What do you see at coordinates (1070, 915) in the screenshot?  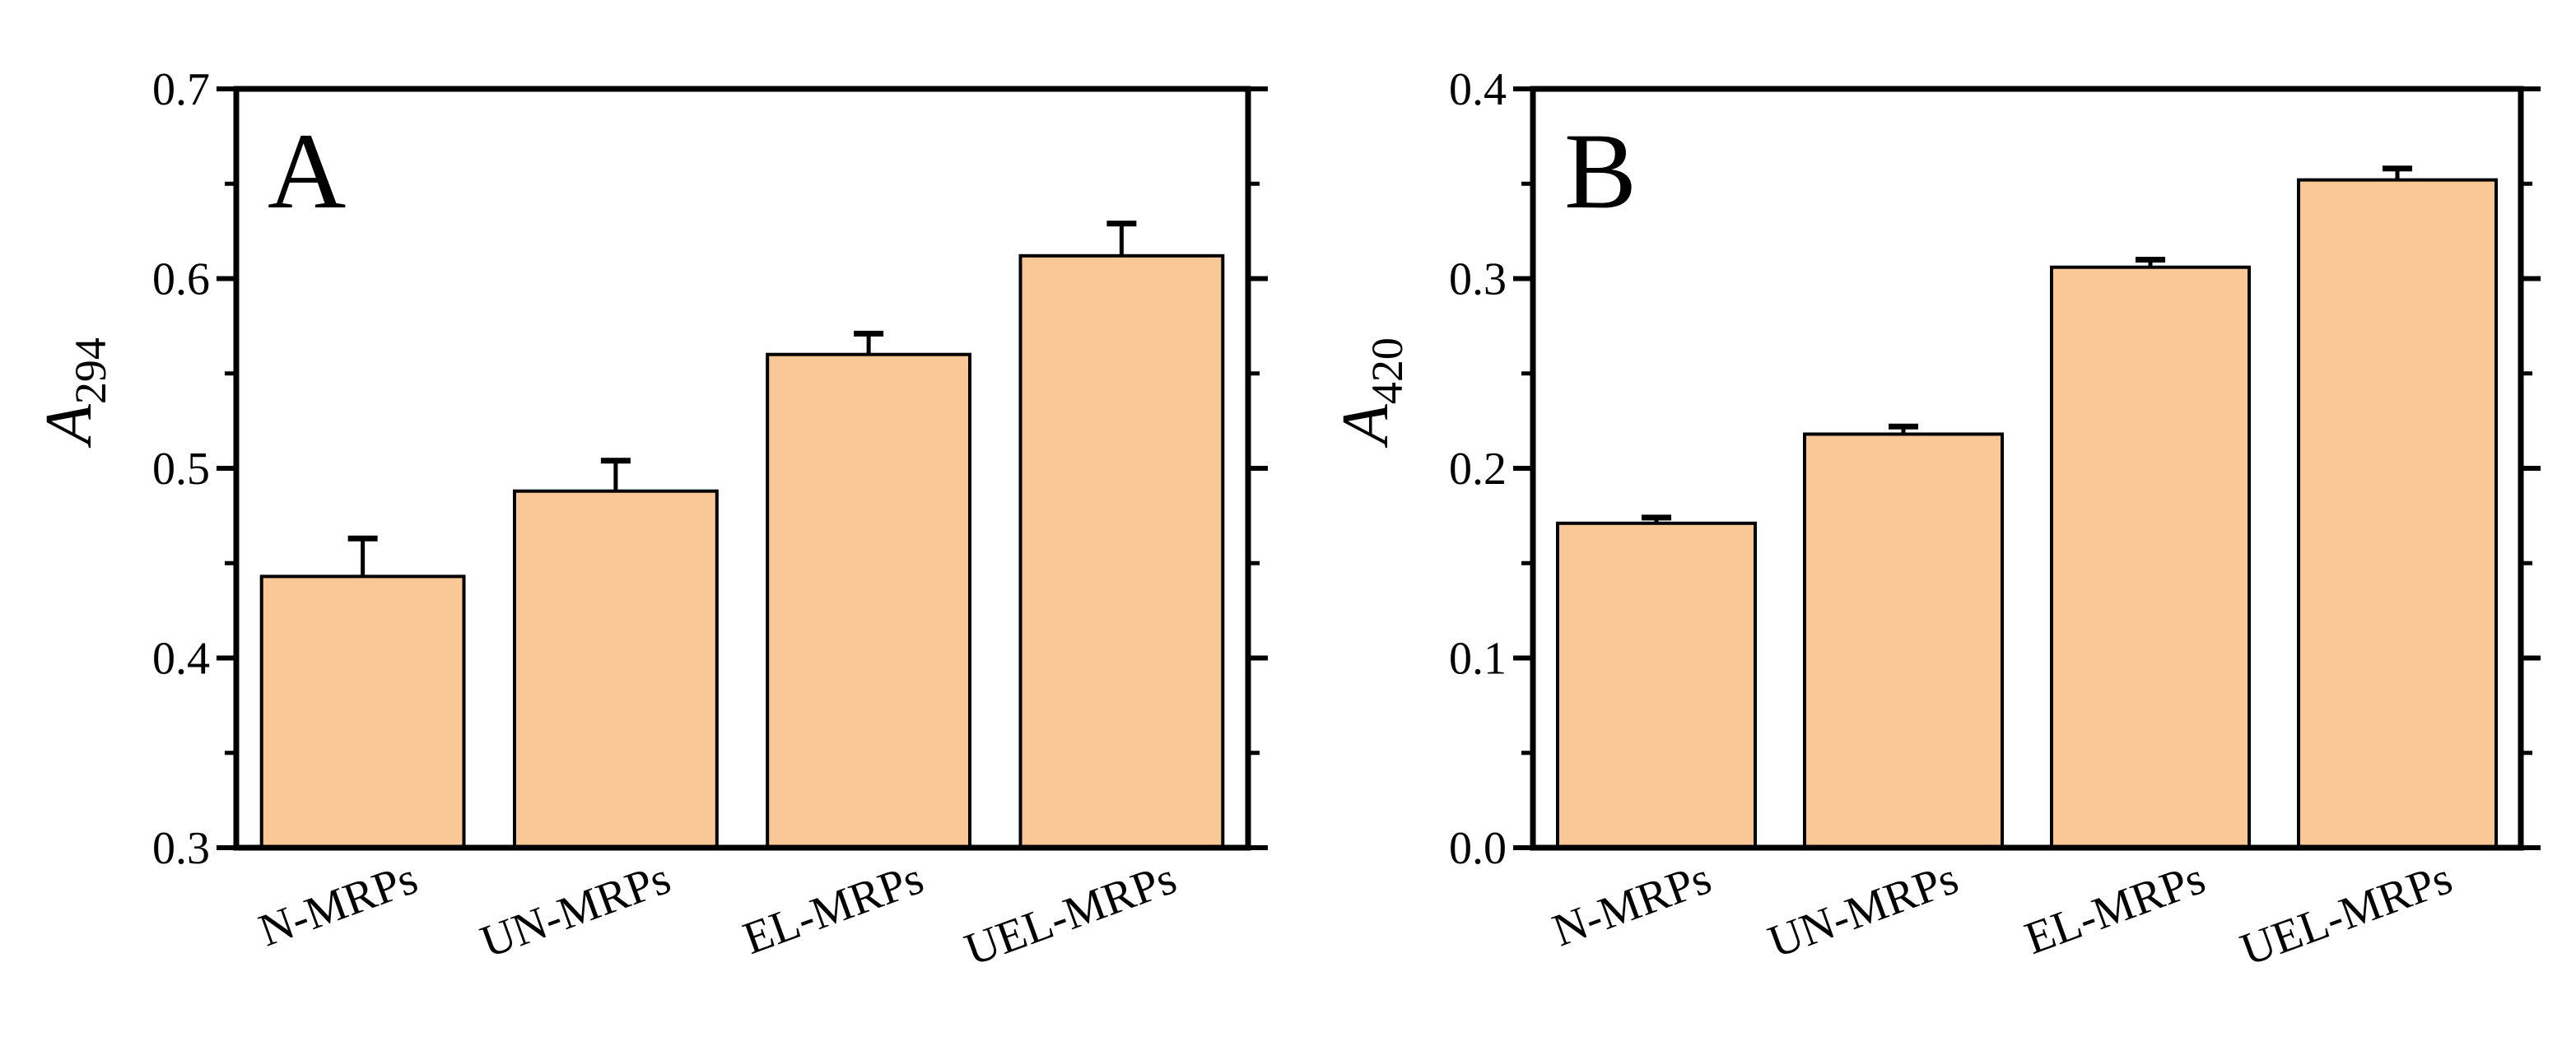 I see `panel-a-category-label-3: UEL-MRPs` at bounding box center [1070, 915].